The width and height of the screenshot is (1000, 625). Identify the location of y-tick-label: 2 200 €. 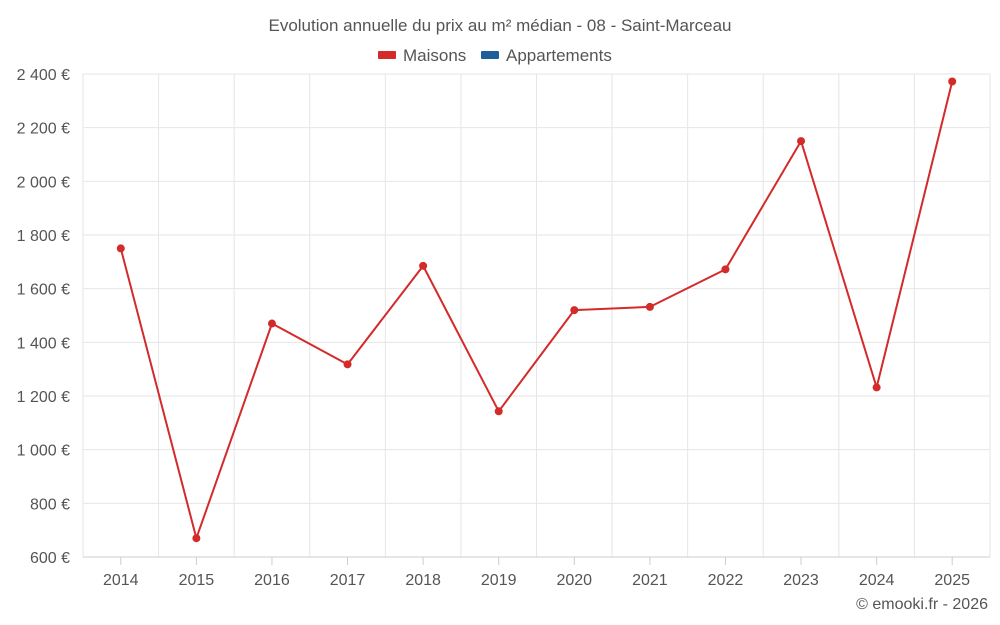
(43, 129).